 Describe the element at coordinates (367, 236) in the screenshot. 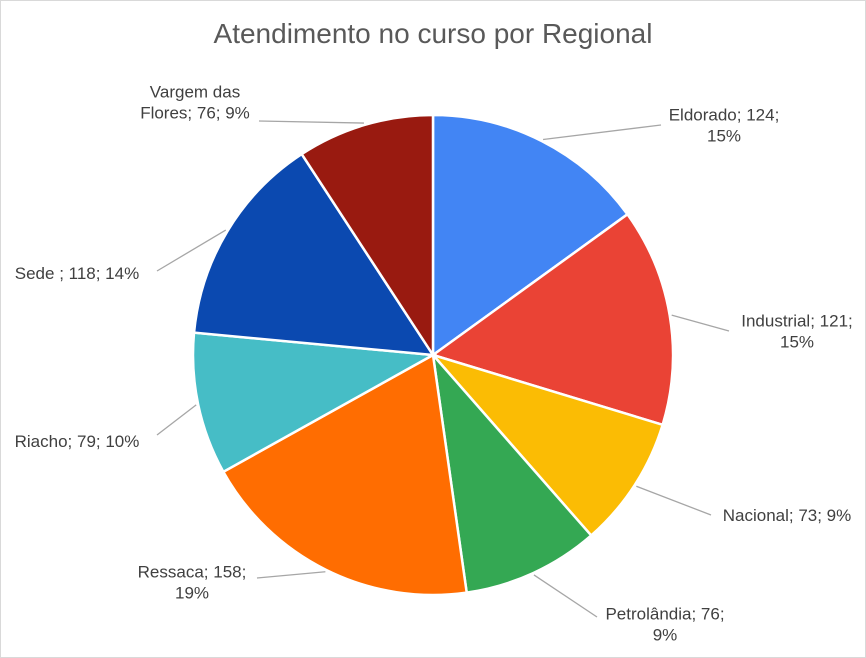

I see `pie-slice-vargem-das-flores` at that location.